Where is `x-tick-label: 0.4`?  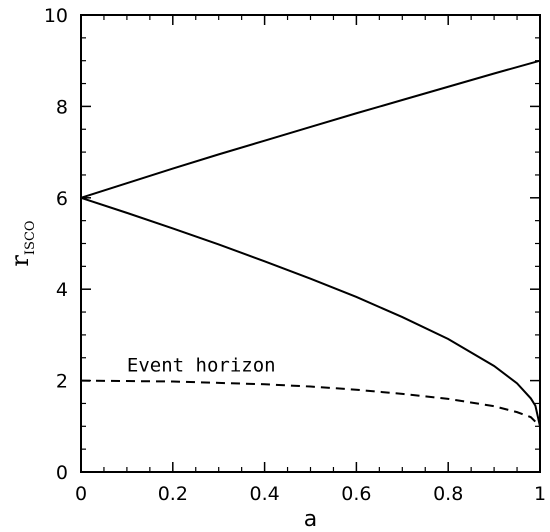
x-tick-label: 0.4 is located at coordinates (264, 494).